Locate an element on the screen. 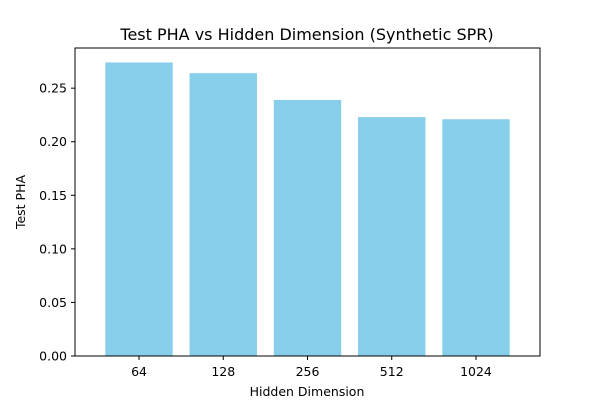 This screenshot has height=404, width=600. y-axis-label: Test PHA is located at coordinates (20, 203).